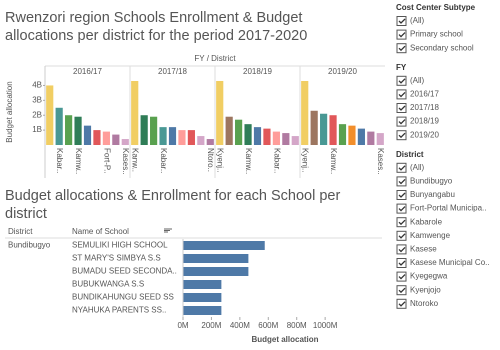 Image resolution: width=500 pixels, height=350 pixels. I want to click on column-header: FY / District, so click(215, 58).